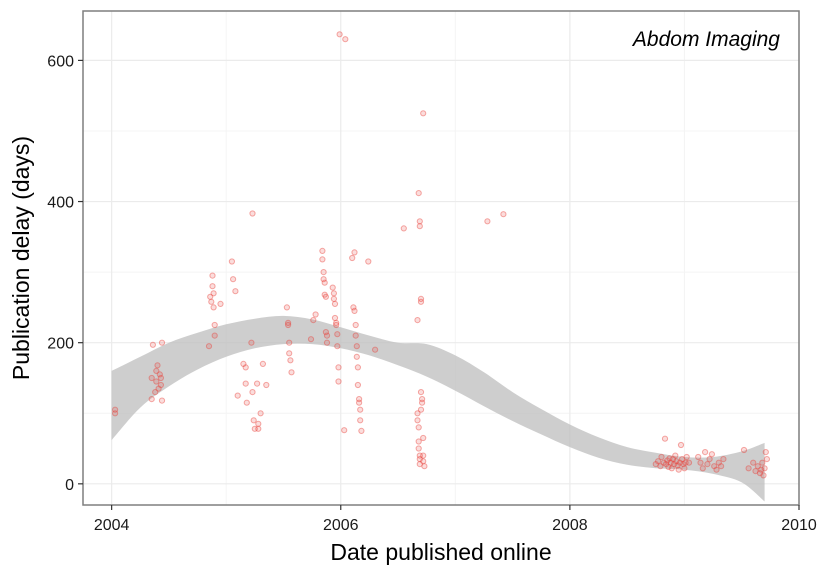  Describe the element at coordinates (60, 61) in the screenshot. I see `y-tick-label: 600` at that location.